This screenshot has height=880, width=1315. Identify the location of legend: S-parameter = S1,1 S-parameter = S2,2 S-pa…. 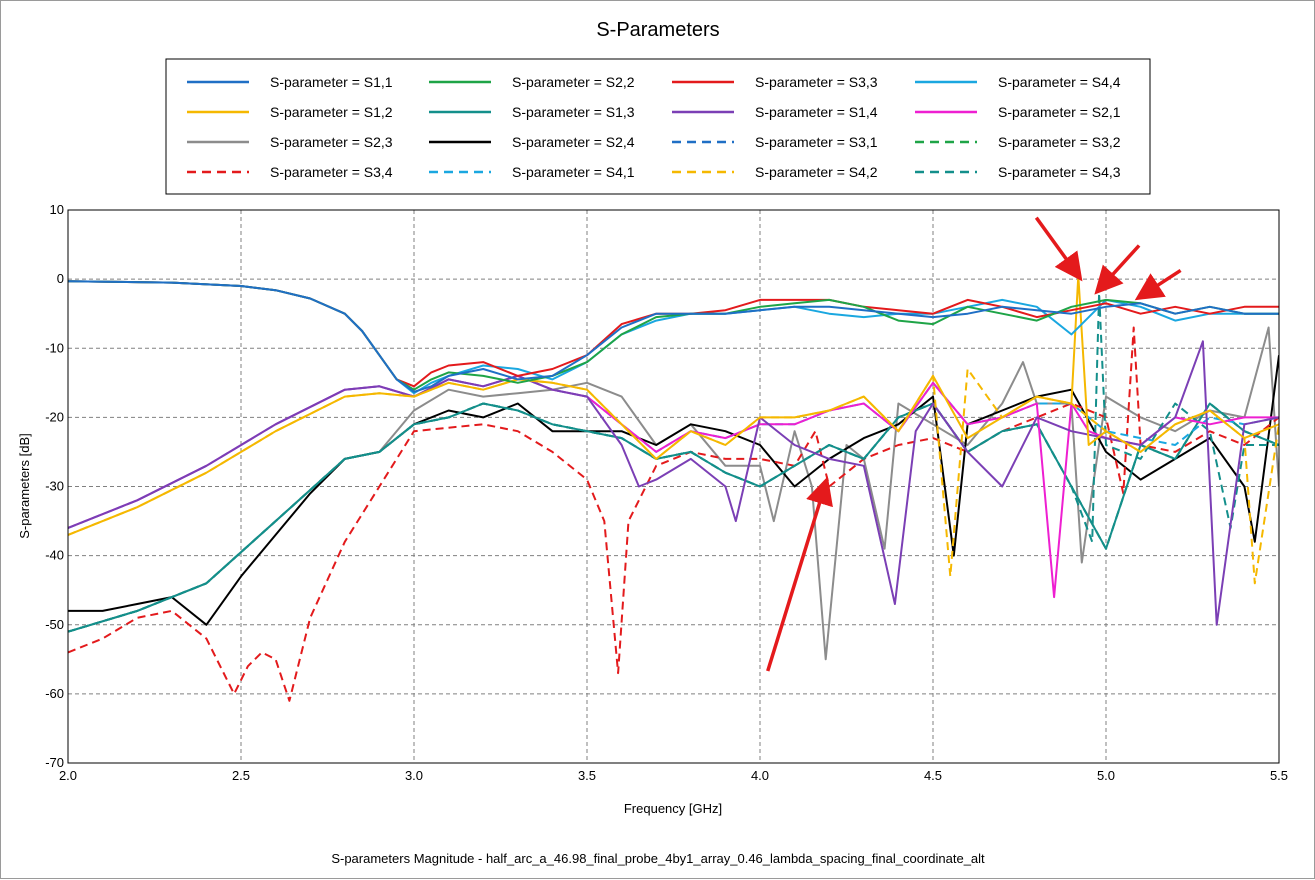
(658, 126).